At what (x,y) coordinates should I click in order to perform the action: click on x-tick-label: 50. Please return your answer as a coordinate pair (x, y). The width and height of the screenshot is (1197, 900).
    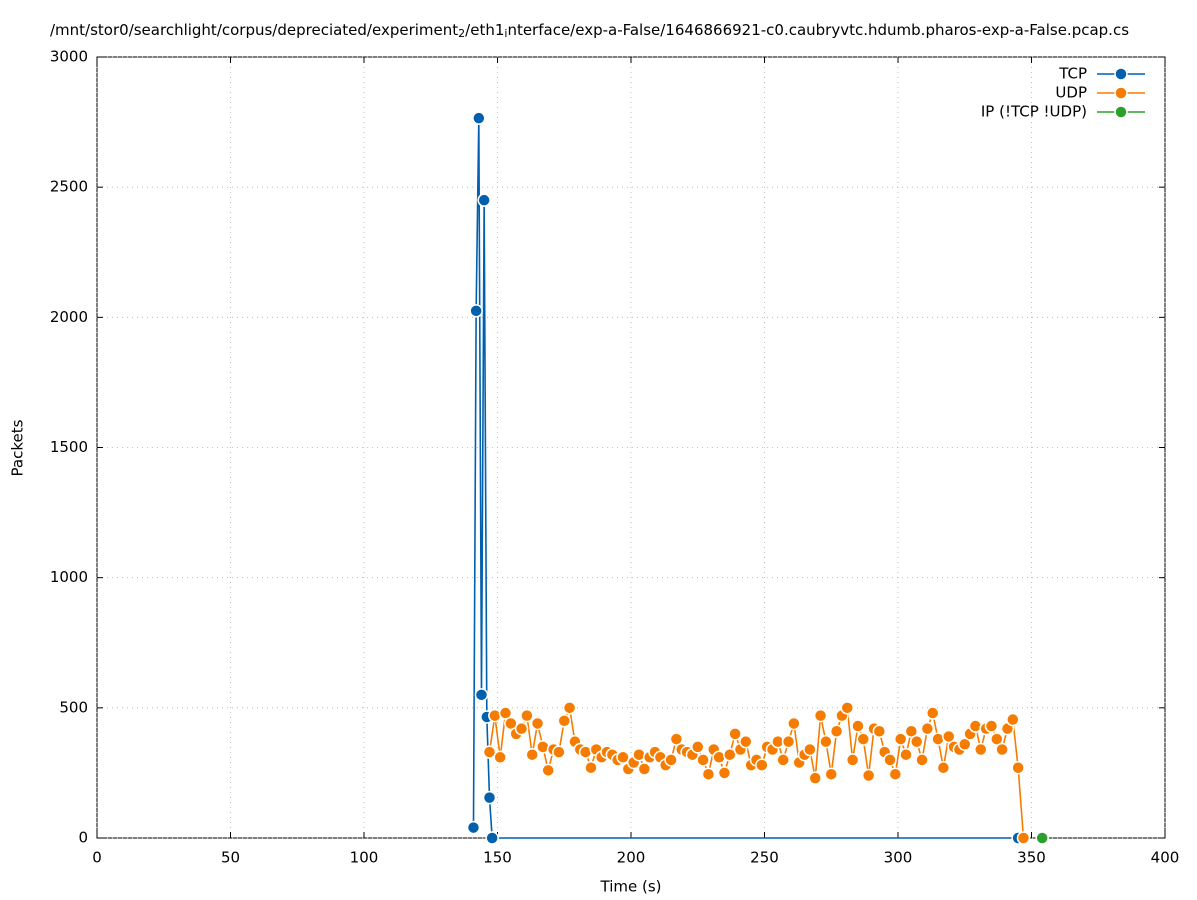
    Looking at the image, I should click on (230, 858).